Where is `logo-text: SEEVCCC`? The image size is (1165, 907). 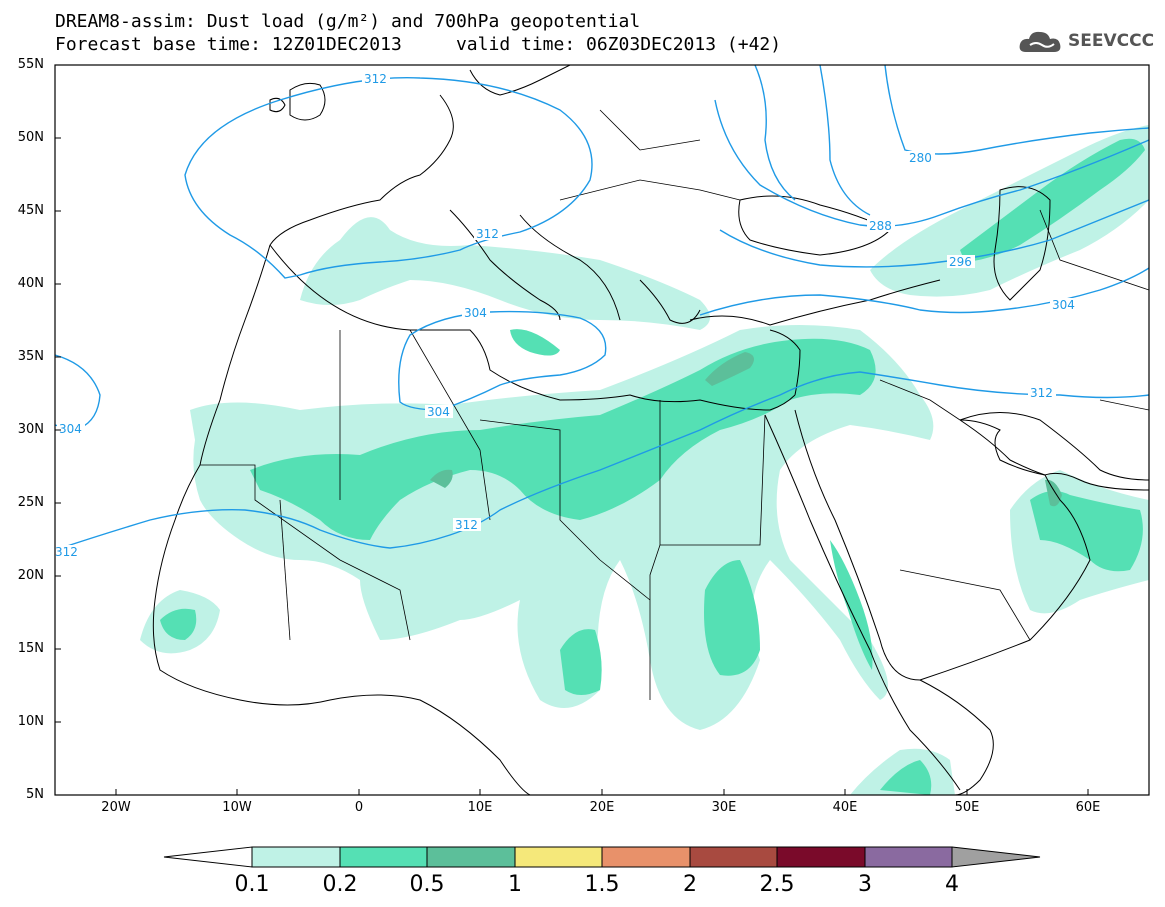 logo-text: SEEVCCC is located at coordinates (1111, 41).